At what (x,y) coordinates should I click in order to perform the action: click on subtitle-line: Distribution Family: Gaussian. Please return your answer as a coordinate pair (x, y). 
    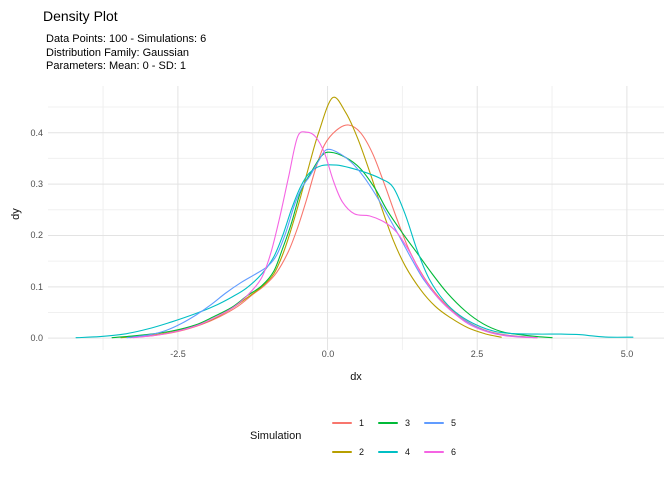
    Looking at the image, I should click on (118, 52).